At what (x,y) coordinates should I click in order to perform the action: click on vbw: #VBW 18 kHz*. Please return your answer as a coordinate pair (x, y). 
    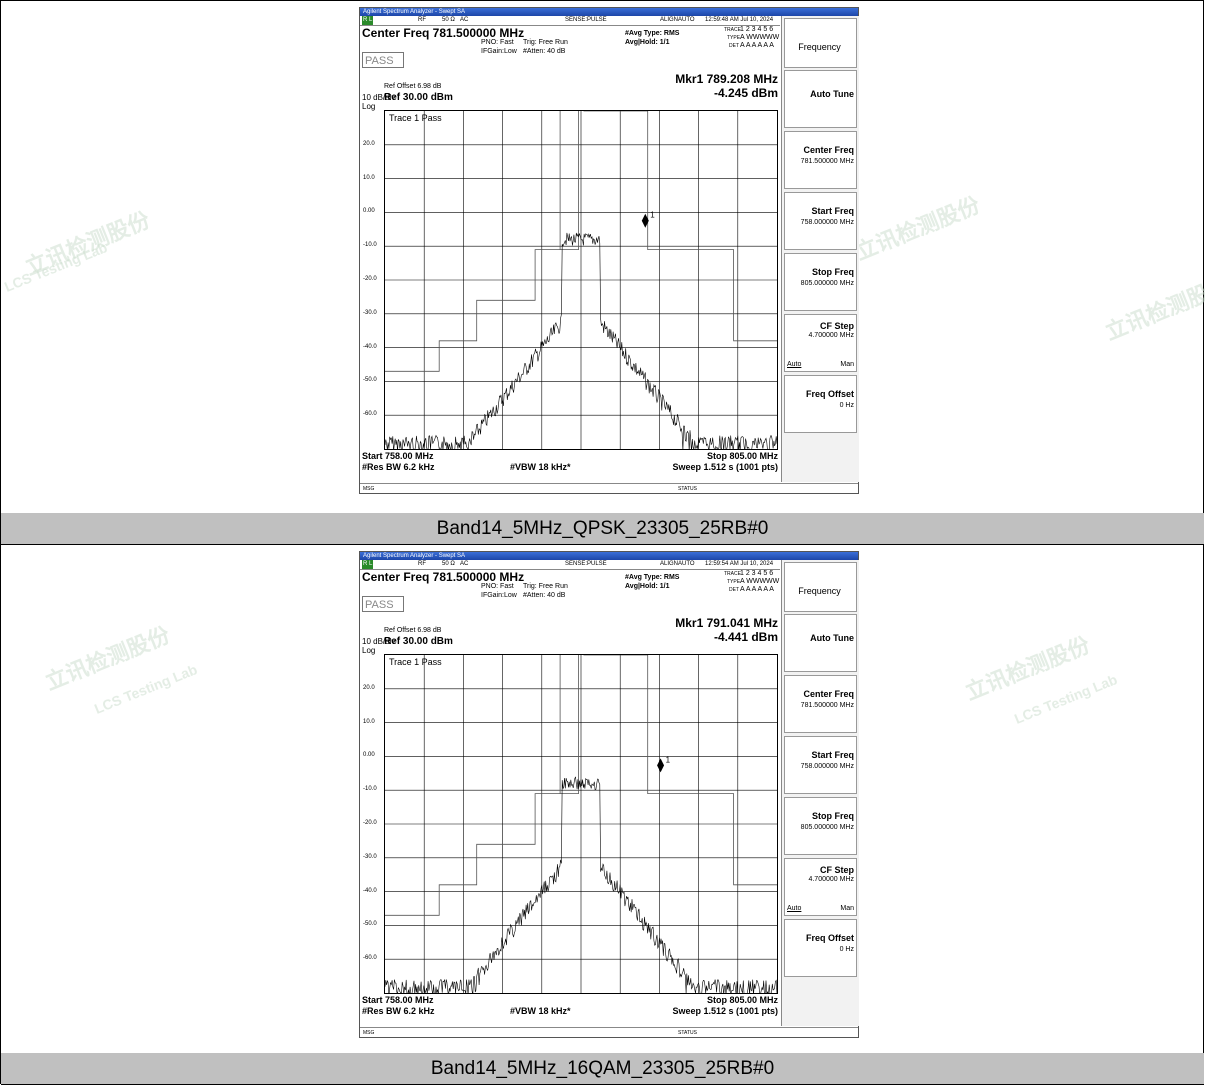
    Looking at the image, I should click on (540, 1011).